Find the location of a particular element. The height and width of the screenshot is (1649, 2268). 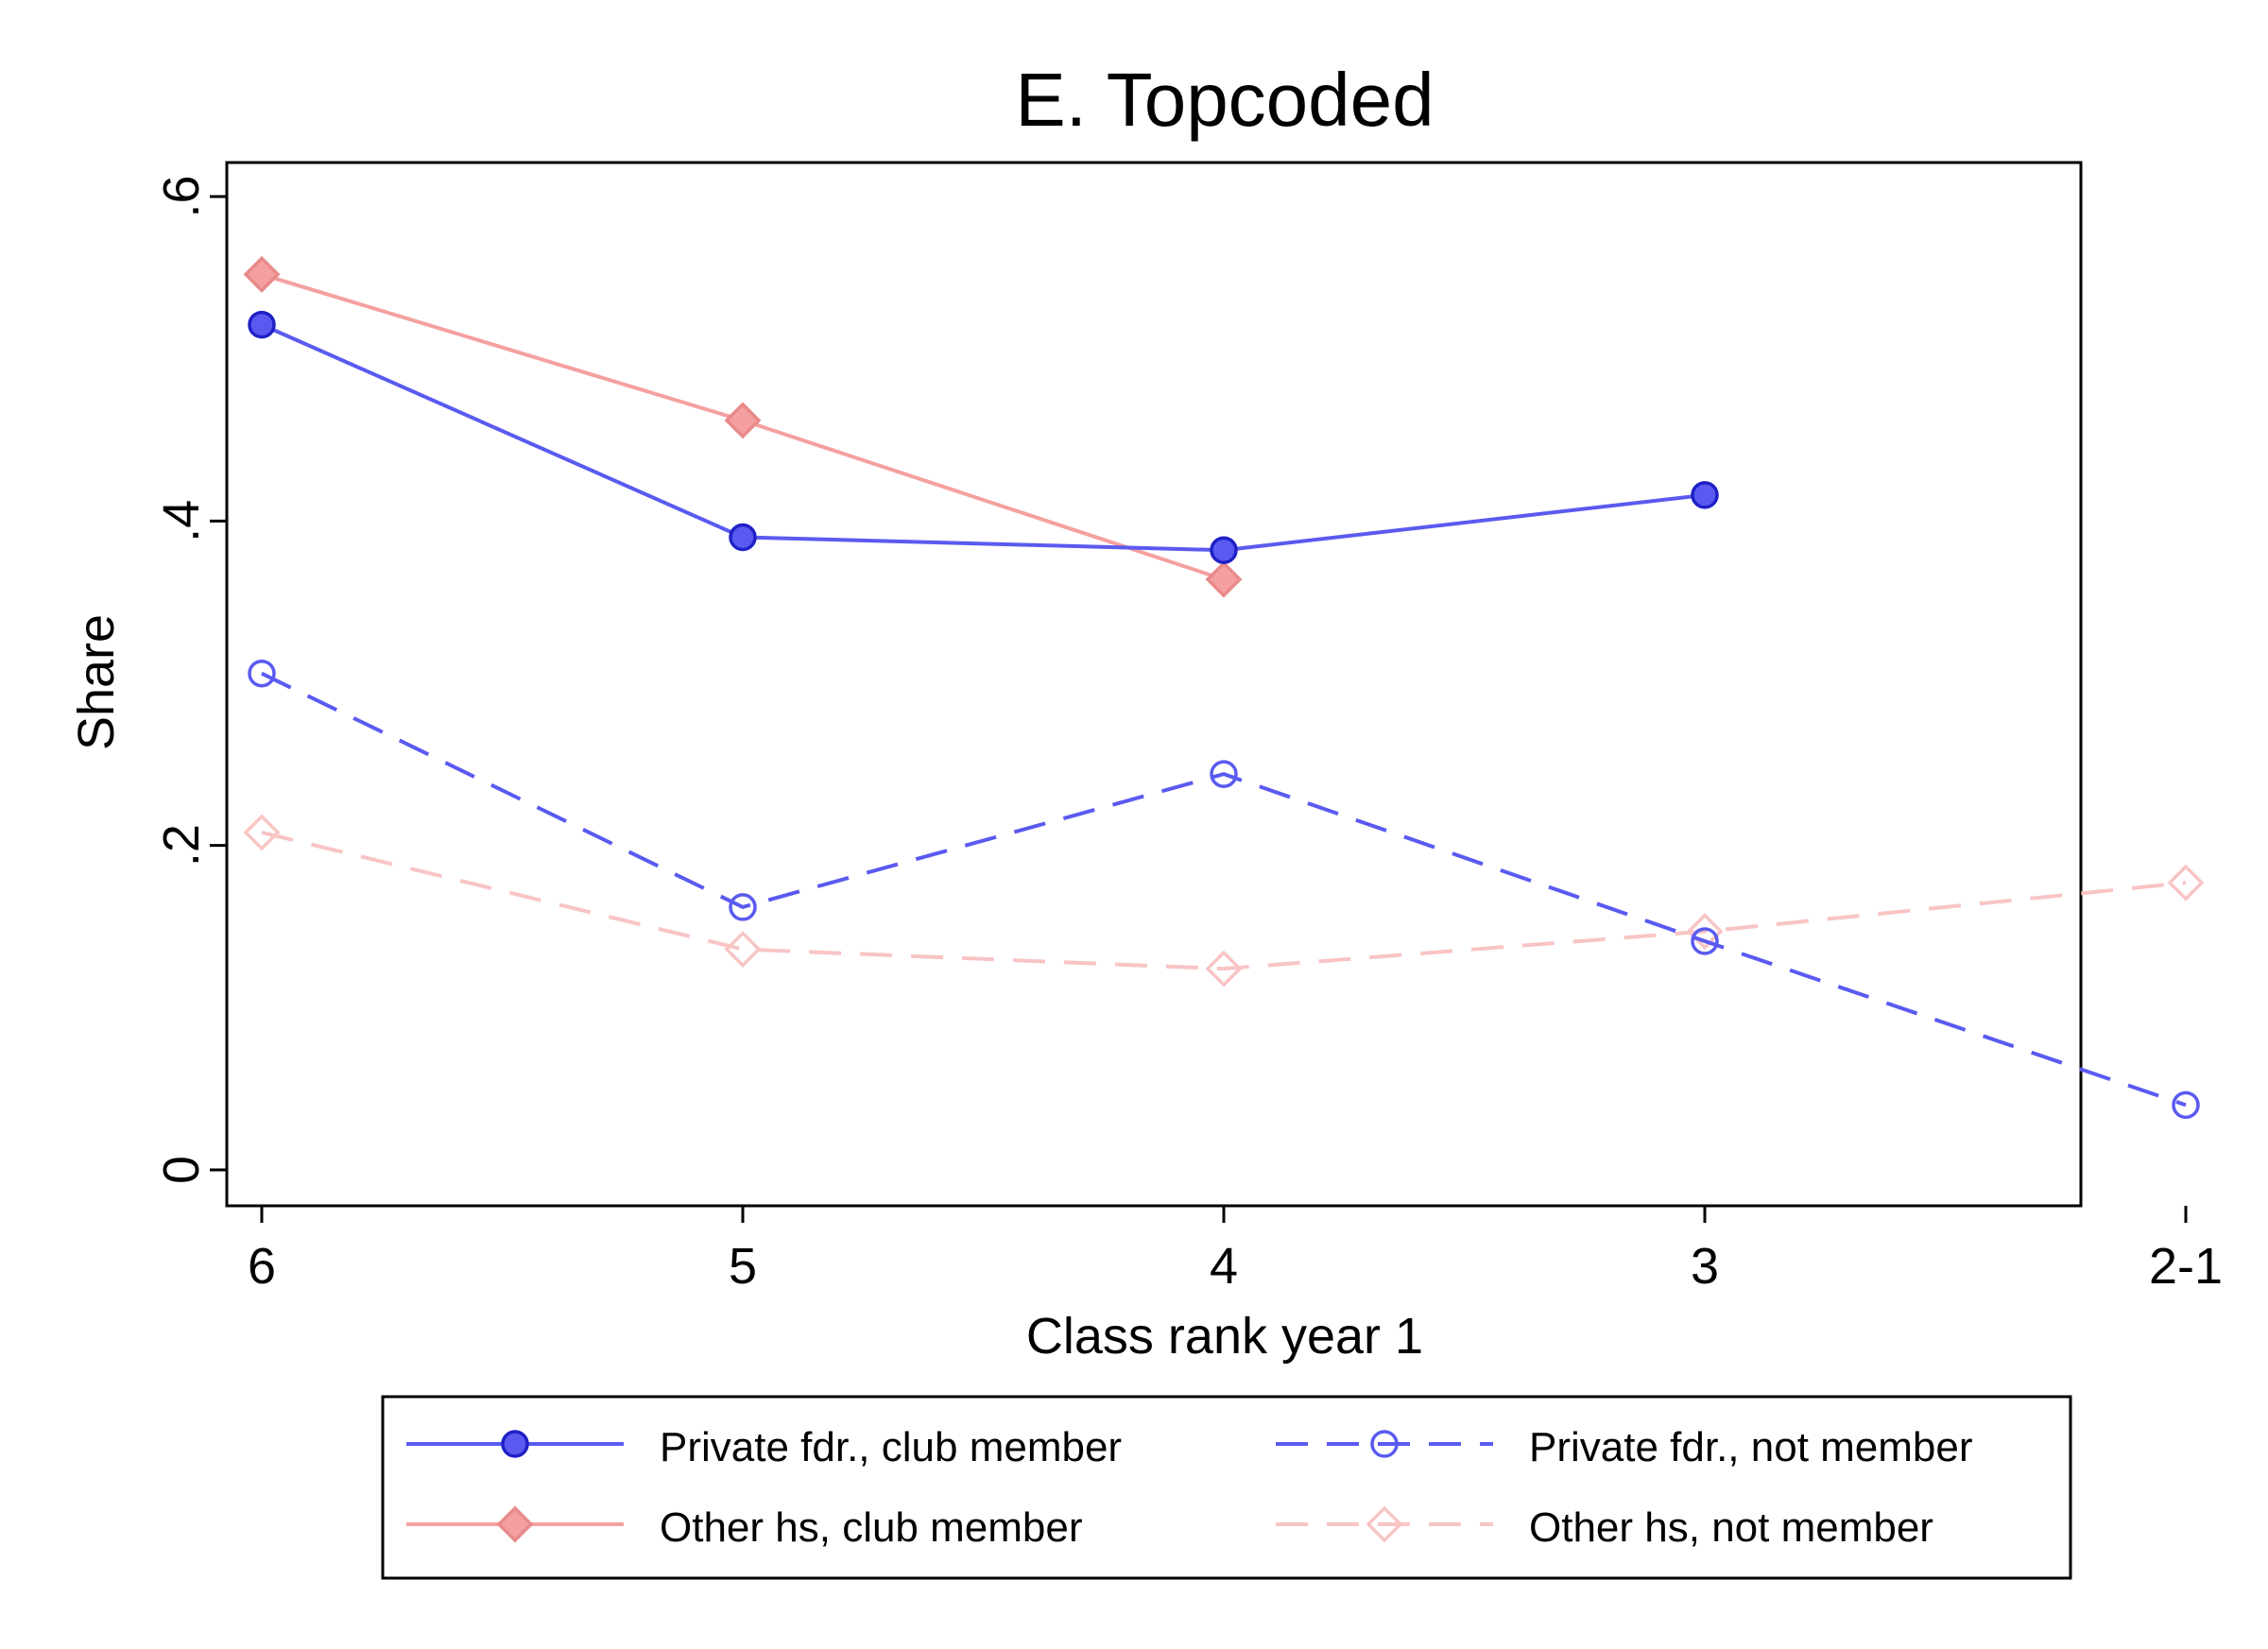

legend-label: Private fdr., not member is located at coordinates (1751, 1447).